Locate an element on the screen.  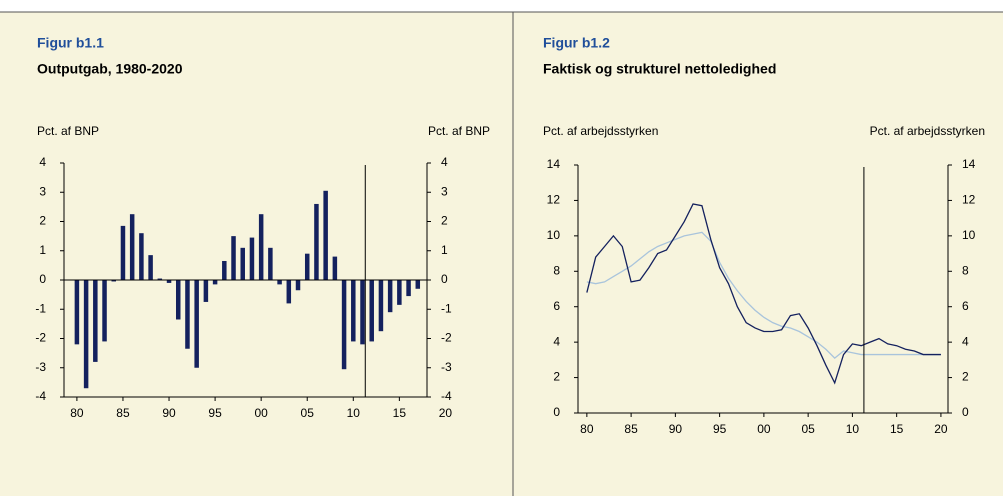
y-tick-label: 12 is located at coordinates (554, 200).